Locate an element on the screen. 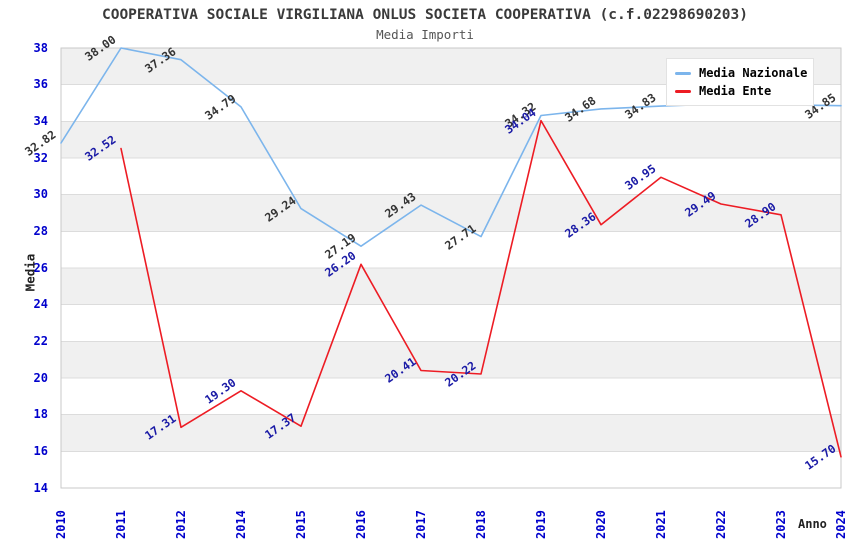 This screenshot has width=850, height=550. y-tick-label: 18 is located at coordinates (40, 414).